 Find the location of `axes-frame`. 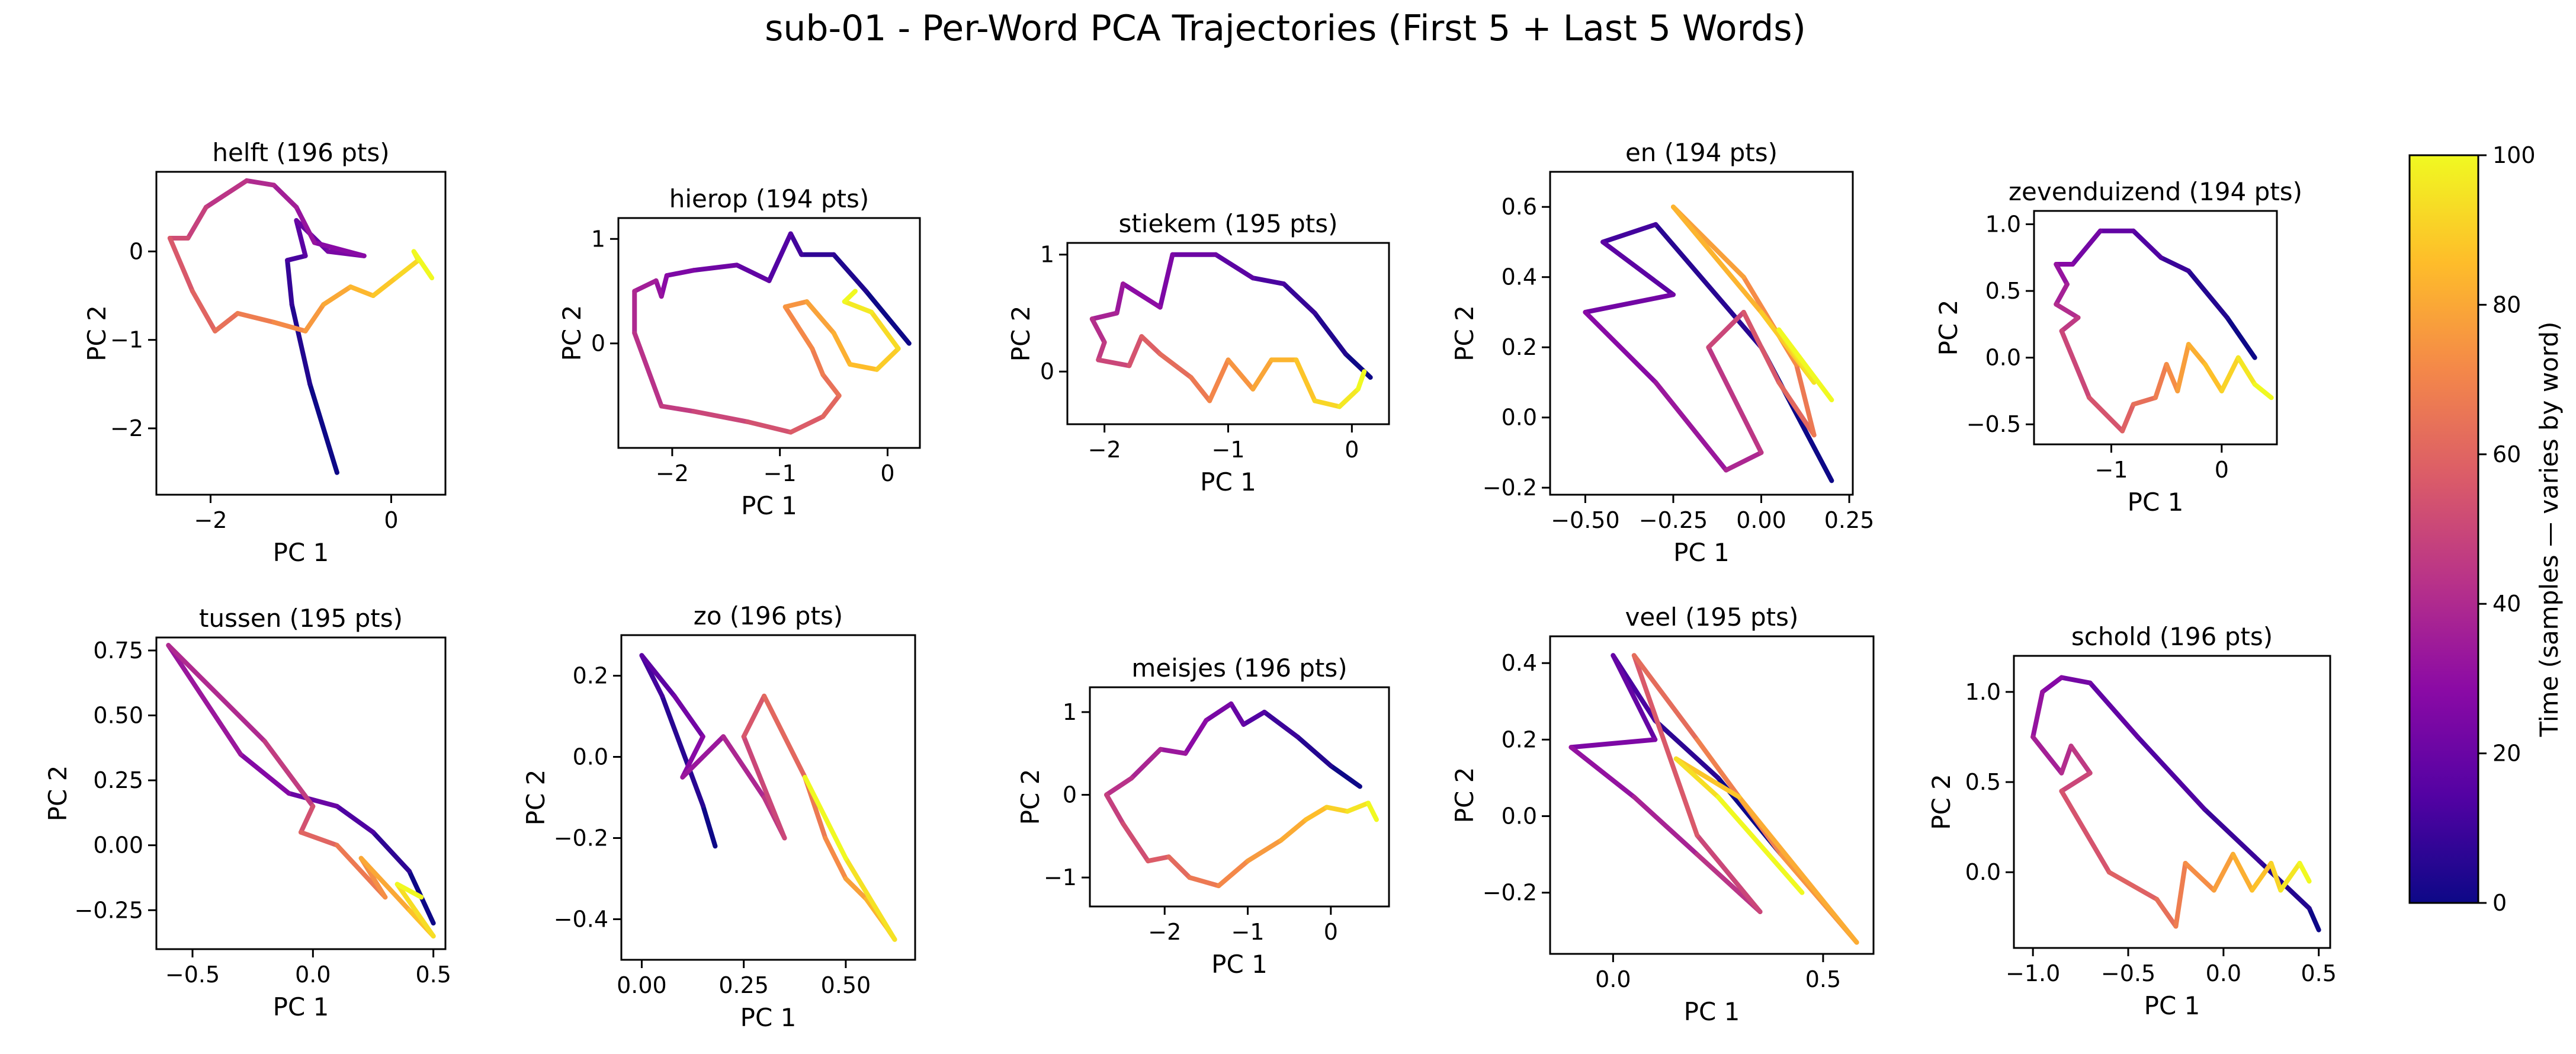

axes-frame is located at coordinates (301, 333).